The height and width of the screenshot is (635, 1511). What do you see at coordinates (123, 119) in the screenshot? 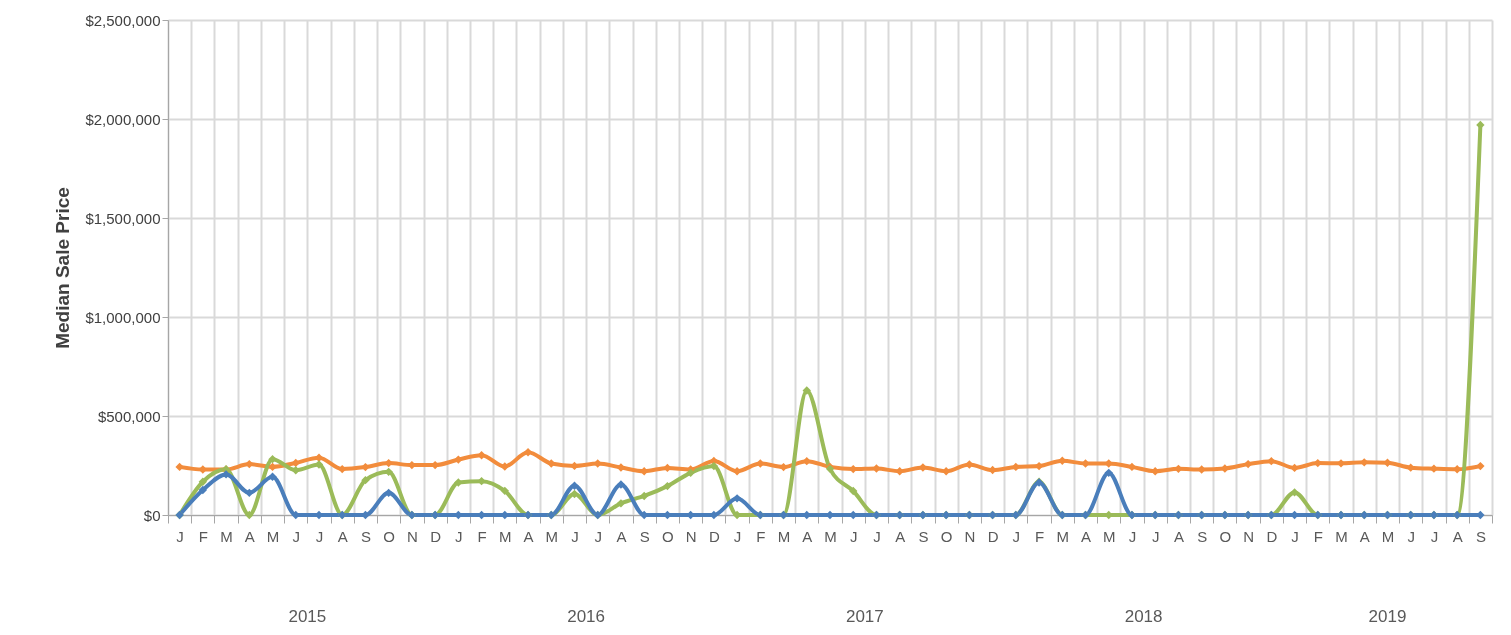
I see `y-tick-label: $2,000,000` at bounding box center [123, 119].